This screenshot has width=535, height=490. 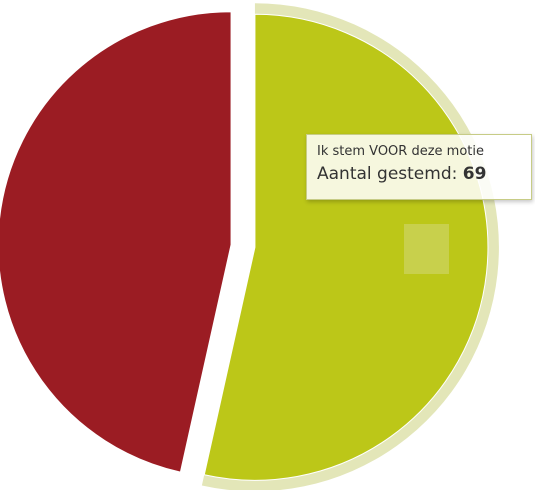 What do you see at coordinates (474, 174) in the screenshot?
I see `tooltip-value: 69` at bounding box center [474, 174].